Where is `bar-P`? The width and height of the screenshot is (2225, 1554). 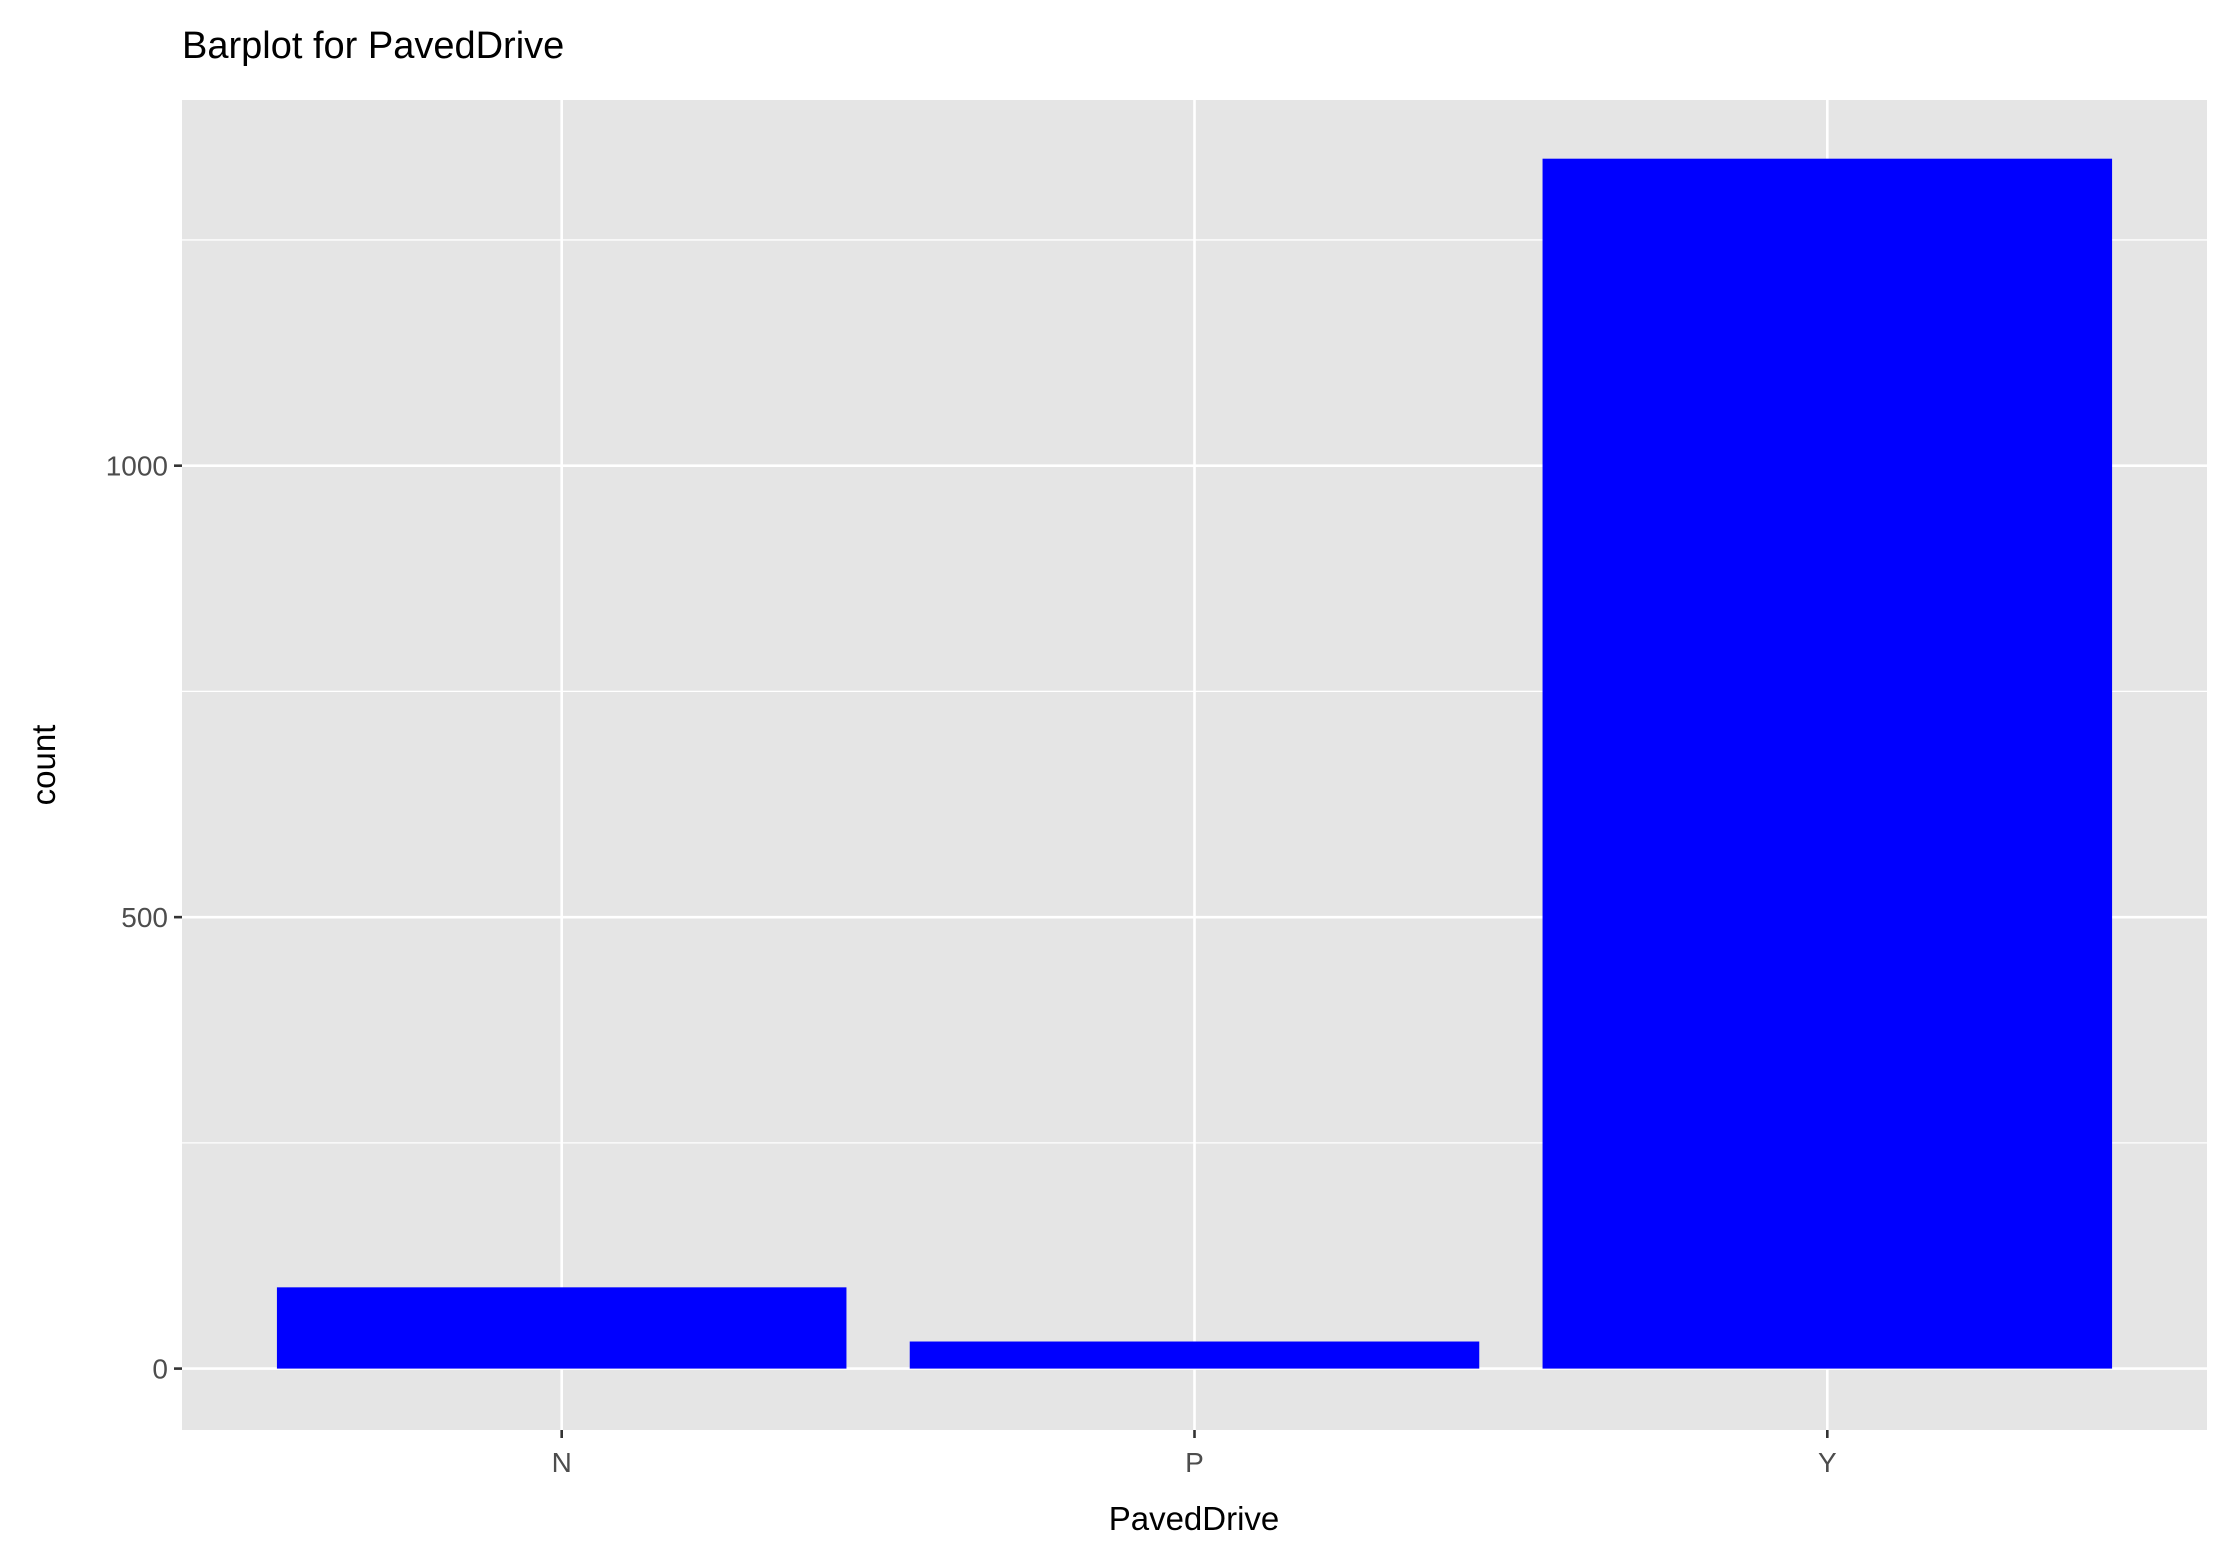 bar-P is located at coordinates (1194, 1355).